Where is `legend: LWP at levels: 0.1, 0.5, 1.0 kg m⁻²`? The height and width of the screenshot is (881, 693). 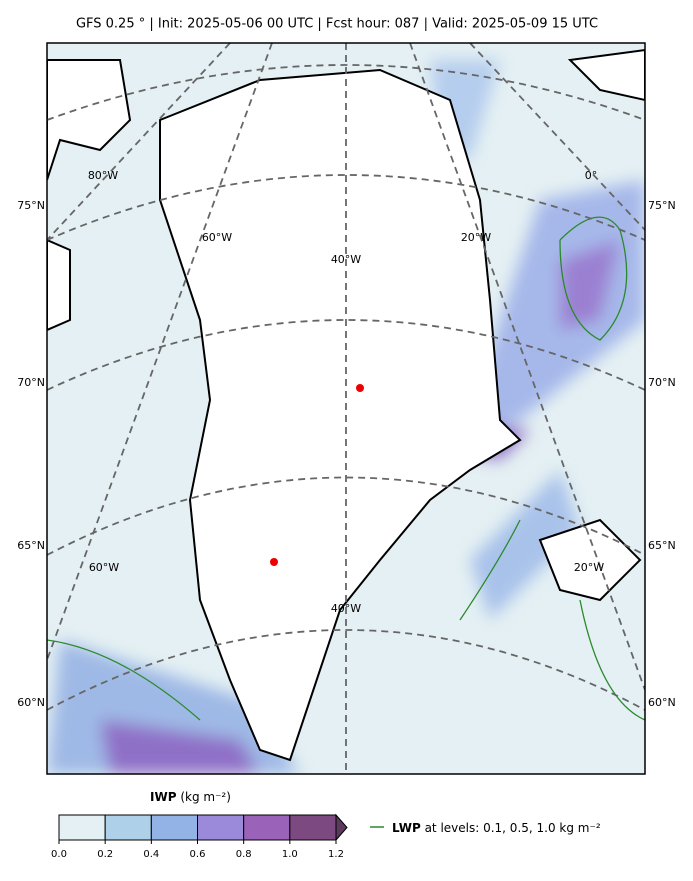 legend: LWP at levels: 0.1, 0.5, 1.0 kg m⁻² is located at coordinates (496, 828).